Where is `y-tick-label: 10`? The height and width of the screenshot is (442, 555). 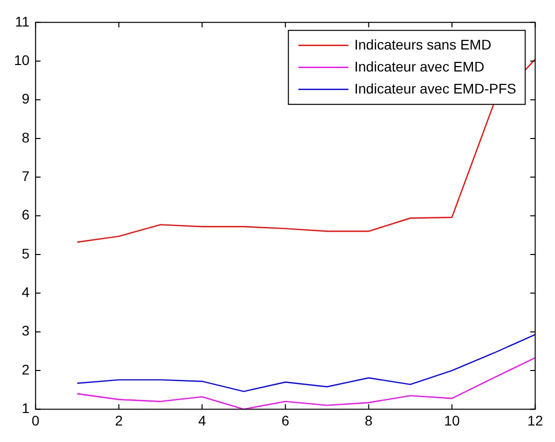 y-tick-label: 10 is located at coordinates (22, 60).